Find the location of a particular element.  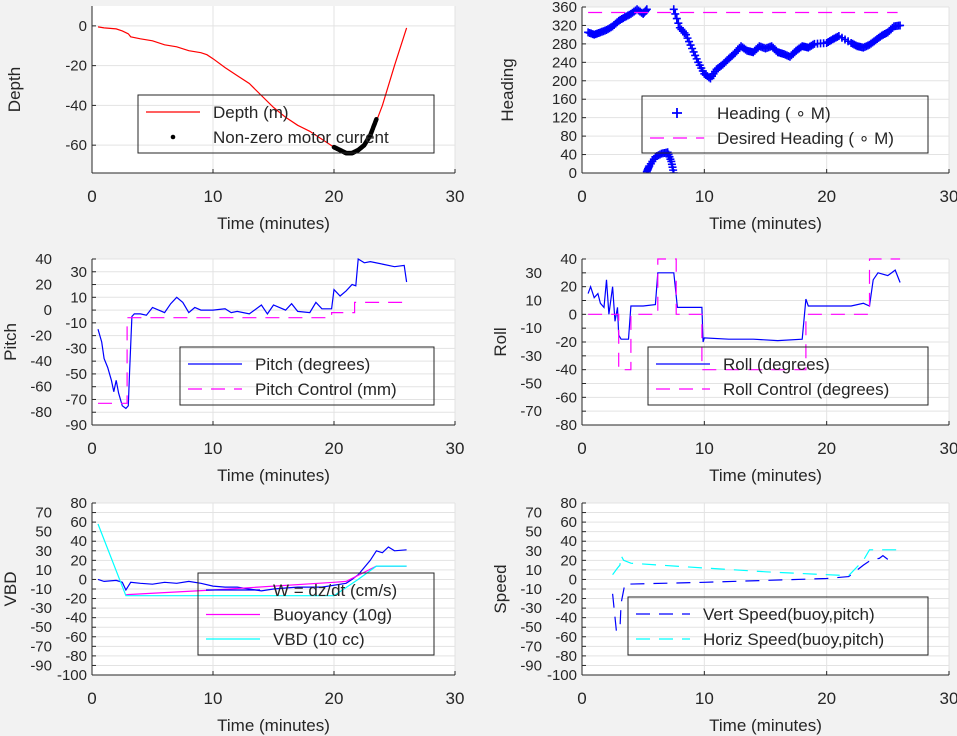

legend-label: Heading ( ∘ M) is located at coordinates (774, 113).